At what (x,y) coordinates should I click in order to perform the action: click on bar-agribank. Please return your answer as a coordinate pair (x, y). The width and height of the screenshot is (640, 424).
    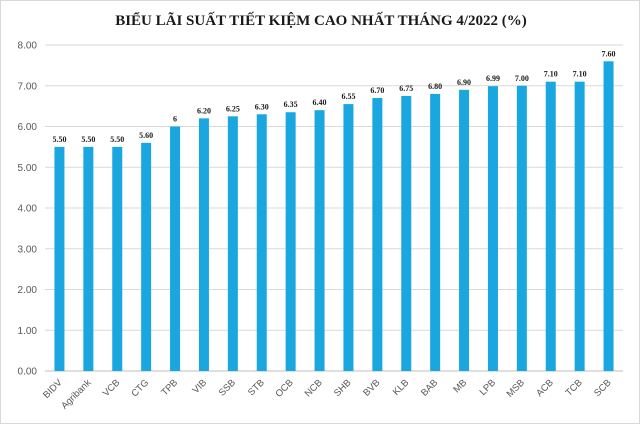
    Looking at the image, I should click on (88, 258).